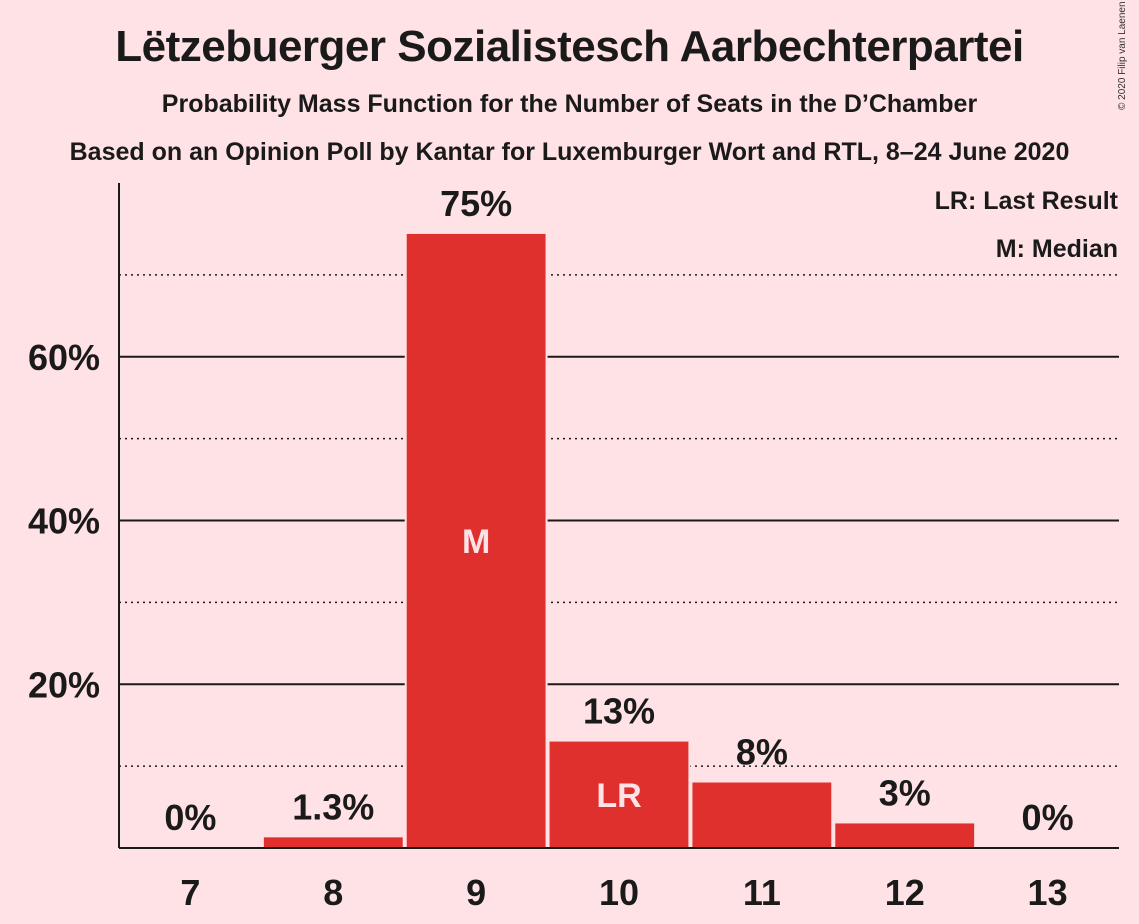 This screenshot has width=1139, height=924. What do you see at coordinates (619, 892) in the screenshot?
I see `x-tick-label: 10` at bounding box center [619, 892].